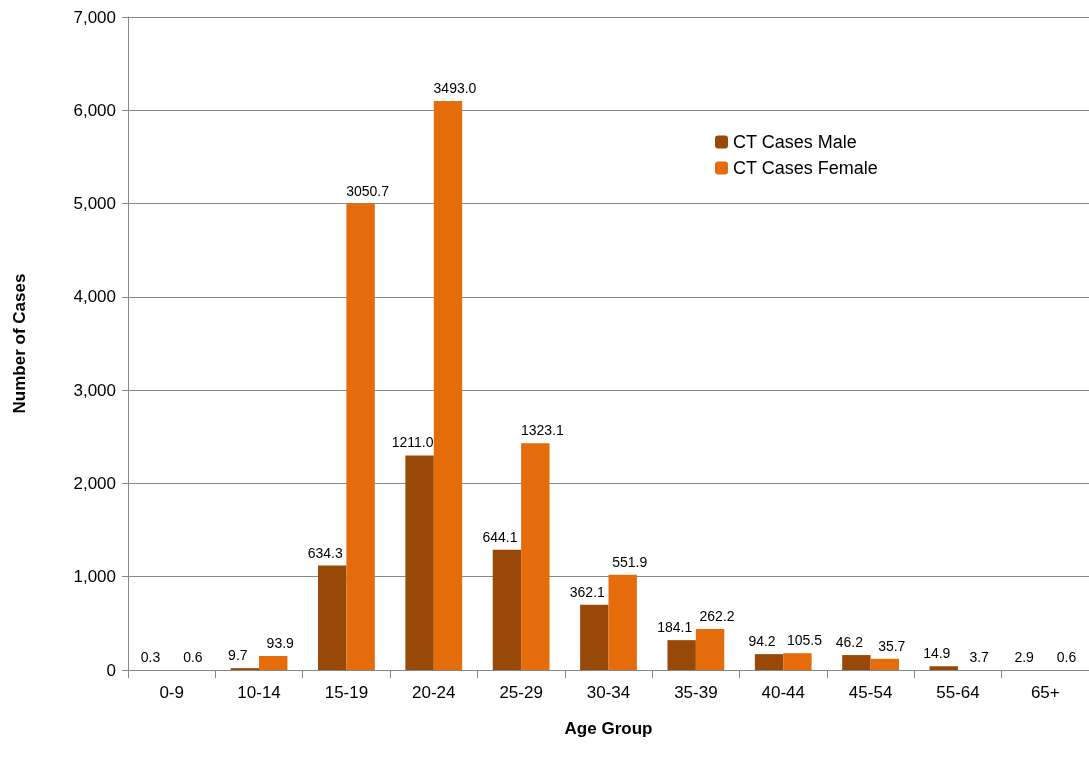 The image size is (1089, 761). What do you see at coordinates (238, 655) in the screenshot?
I see `annotation: 9.7` at bounding box center [238, 655].